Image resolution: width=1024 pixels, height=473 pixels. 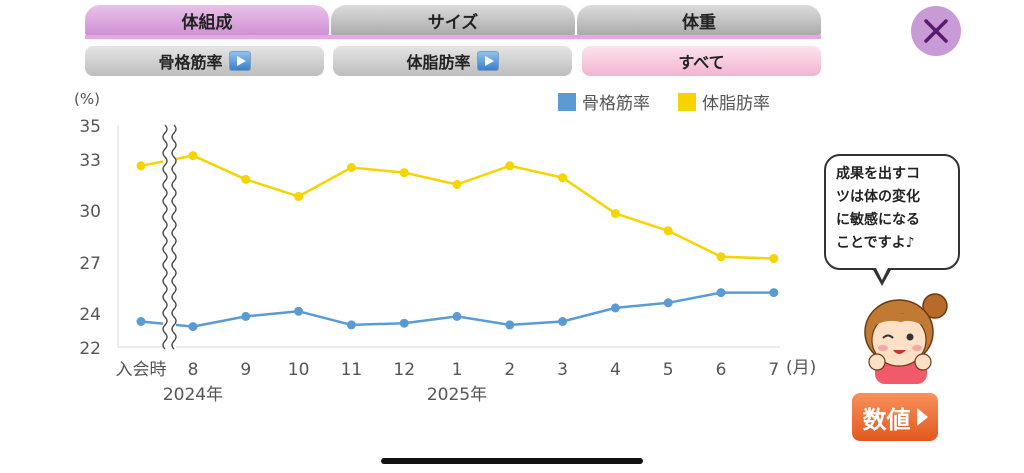 I want to click on y-tick-label: 24, so click(x=90, y=315).